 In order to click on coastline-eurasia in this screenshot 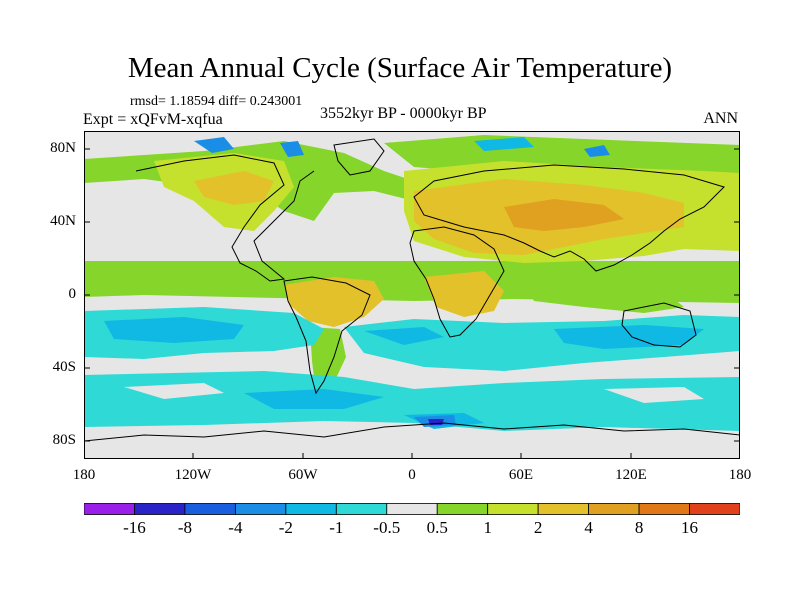, I will do `click(569, 218)`.